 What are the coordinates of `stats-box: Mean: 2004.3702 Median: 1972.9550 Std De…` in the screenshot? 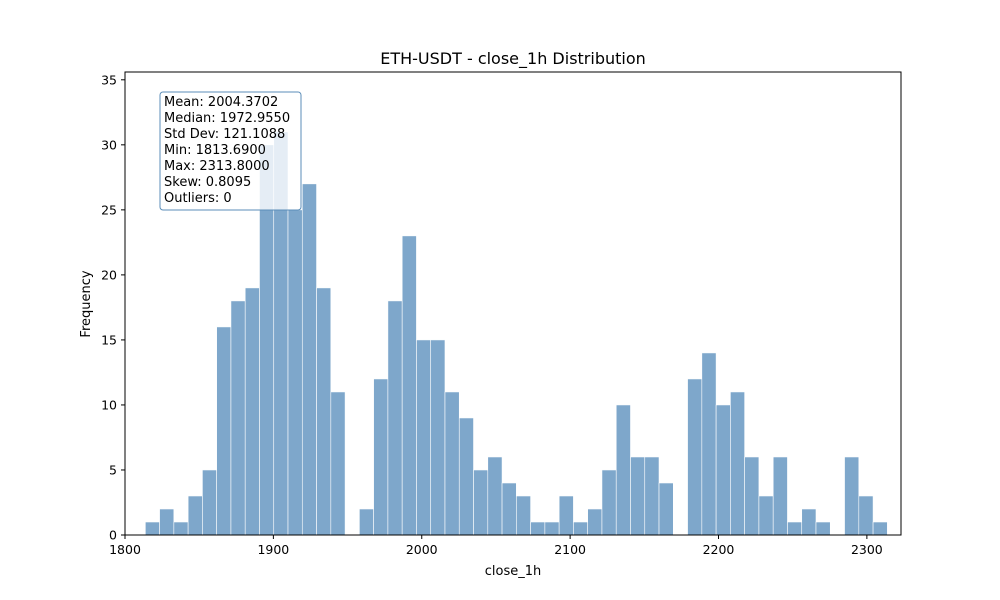 It's located at (230, 151).